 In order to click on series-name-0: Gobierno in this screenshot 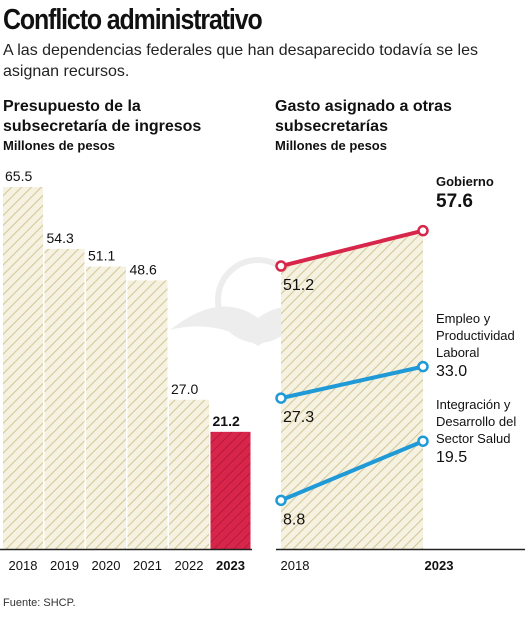, I will do `click(465, 181)`.